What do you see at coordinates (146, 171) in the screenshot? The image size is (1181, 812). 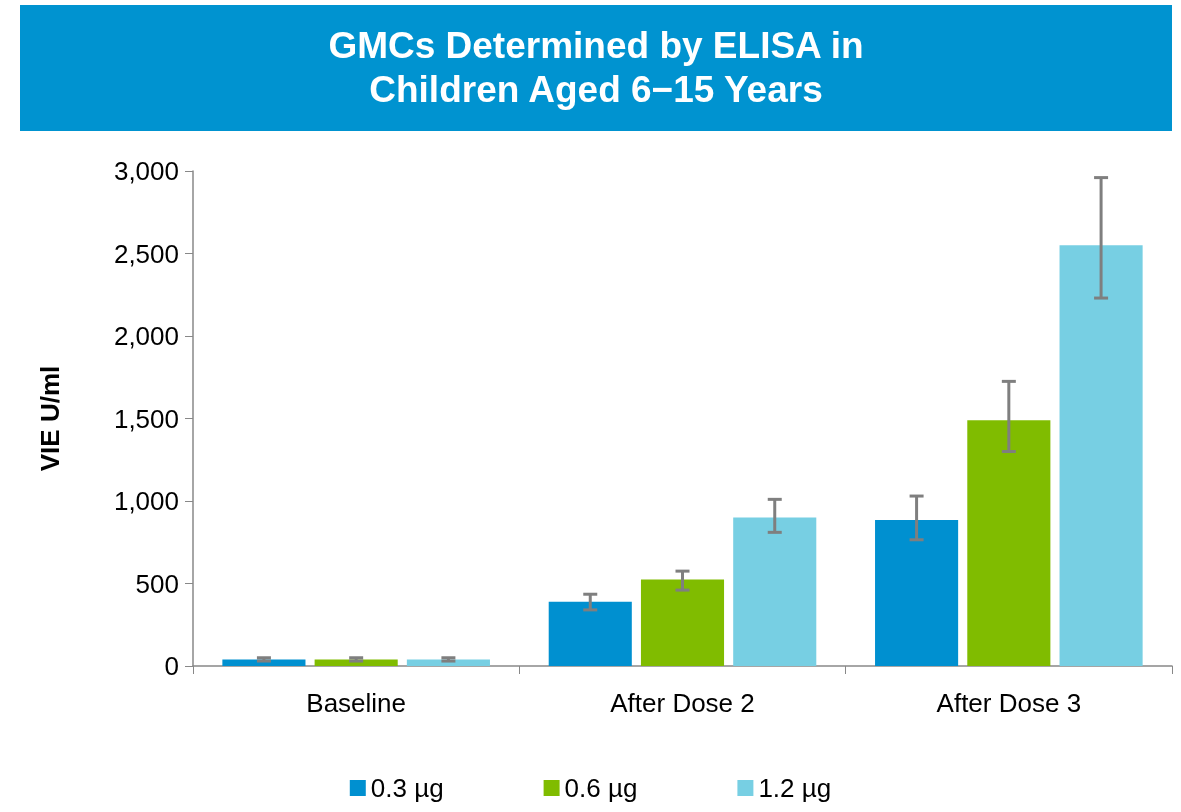 I see `y-tick-label: 3,000` at bounding box center [146, 171].